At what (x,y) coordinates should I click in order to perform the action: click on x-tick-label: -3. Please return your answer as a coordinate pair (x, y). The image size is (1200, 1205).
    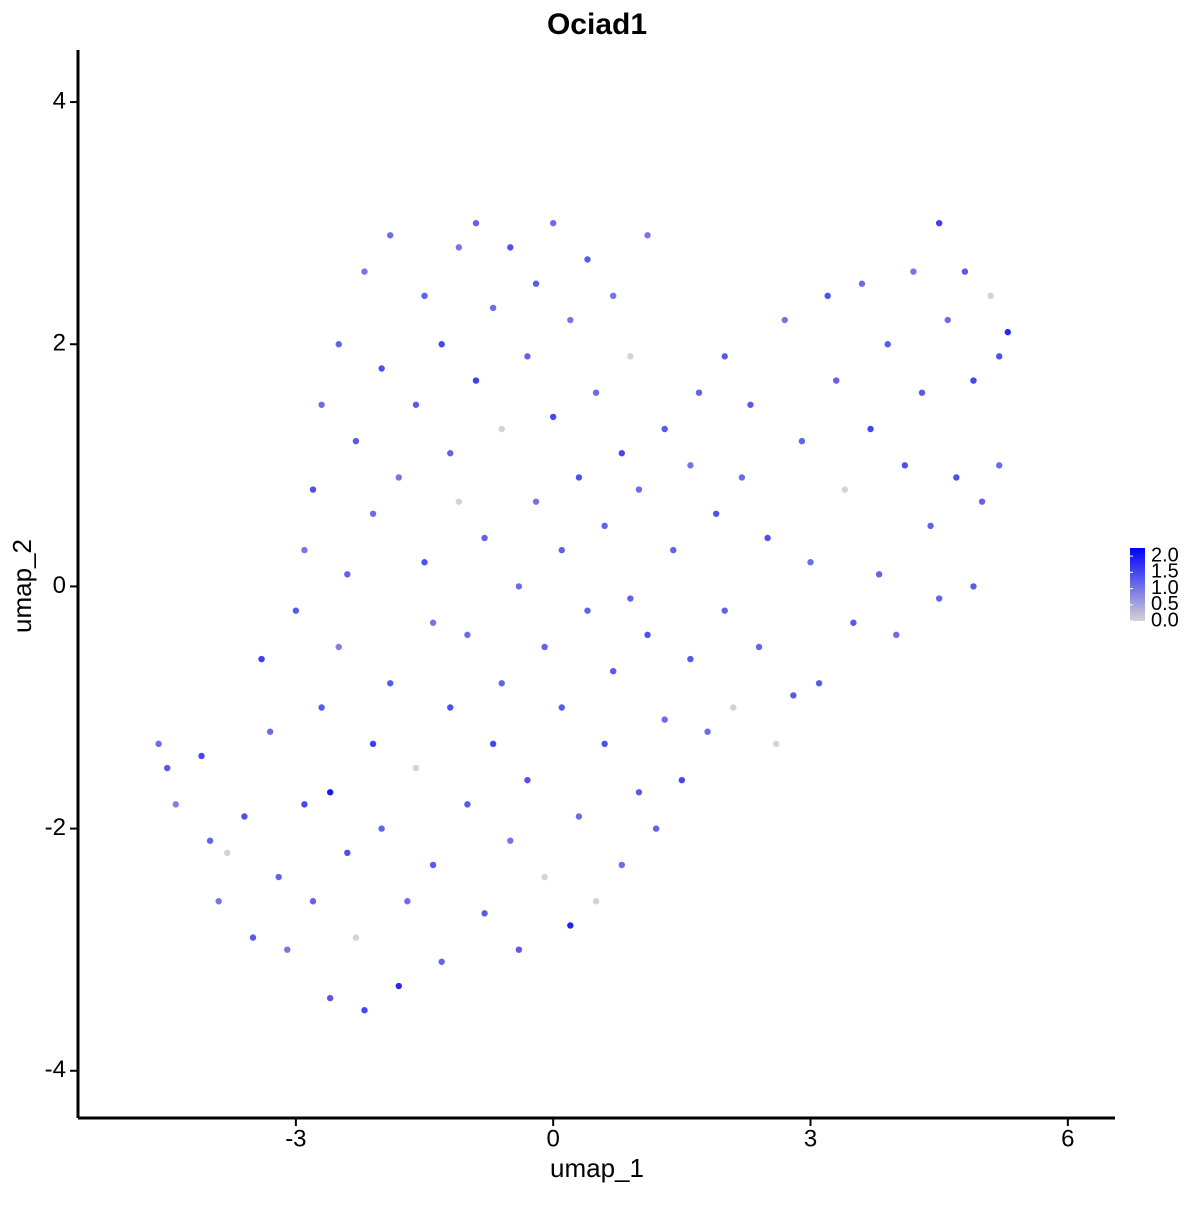
    Looking at the image, I should click on (295, 1138).